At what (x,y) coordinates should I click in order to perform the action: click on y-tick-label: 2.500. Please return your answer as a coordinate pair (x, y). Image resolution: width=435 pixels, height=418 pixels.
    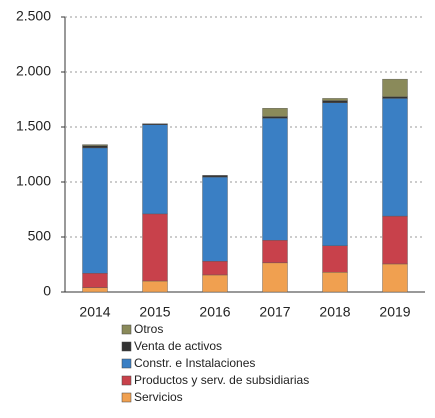
    Looking at the image, I should click on (33, 16).